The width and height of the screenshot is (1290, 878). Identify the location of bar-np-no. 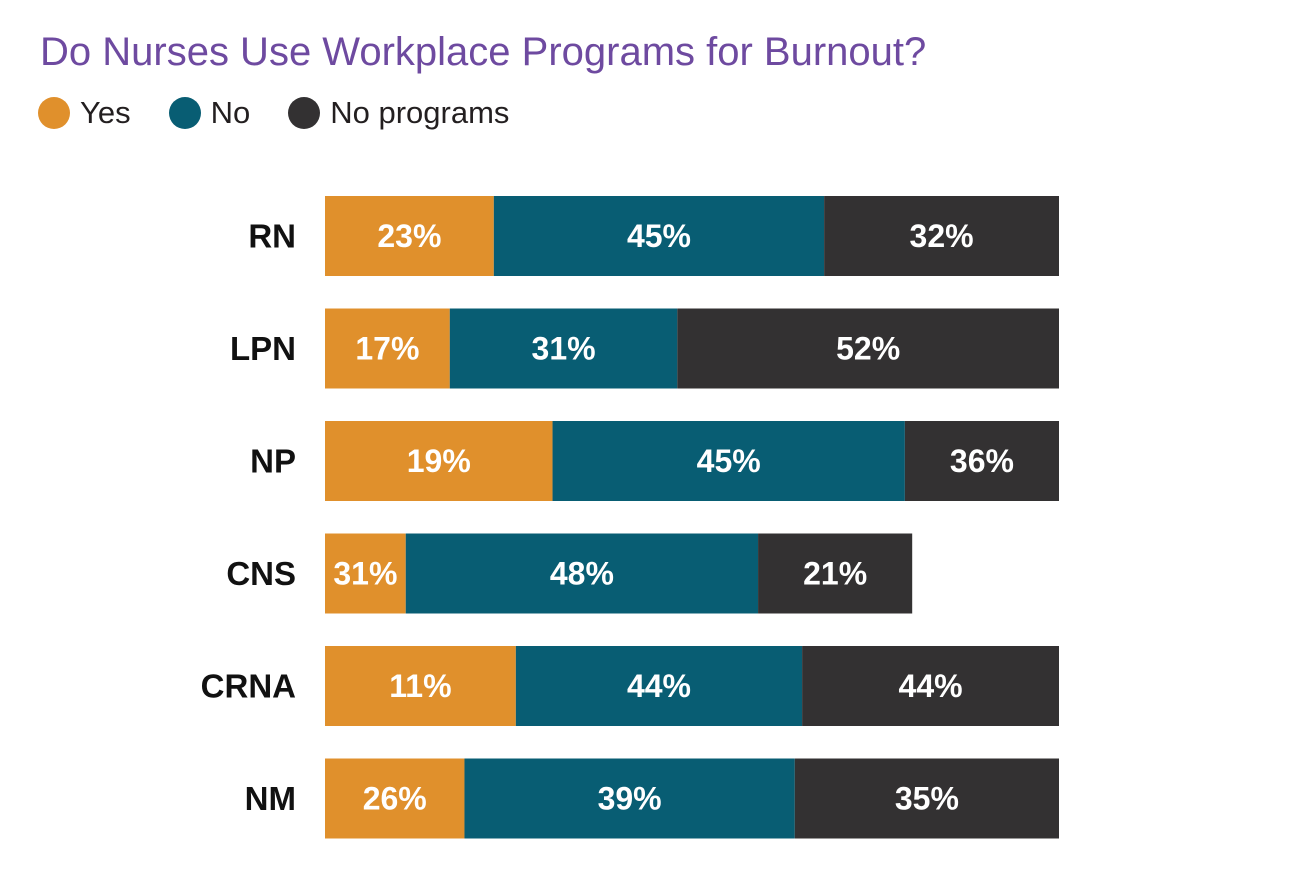
(728, 461).